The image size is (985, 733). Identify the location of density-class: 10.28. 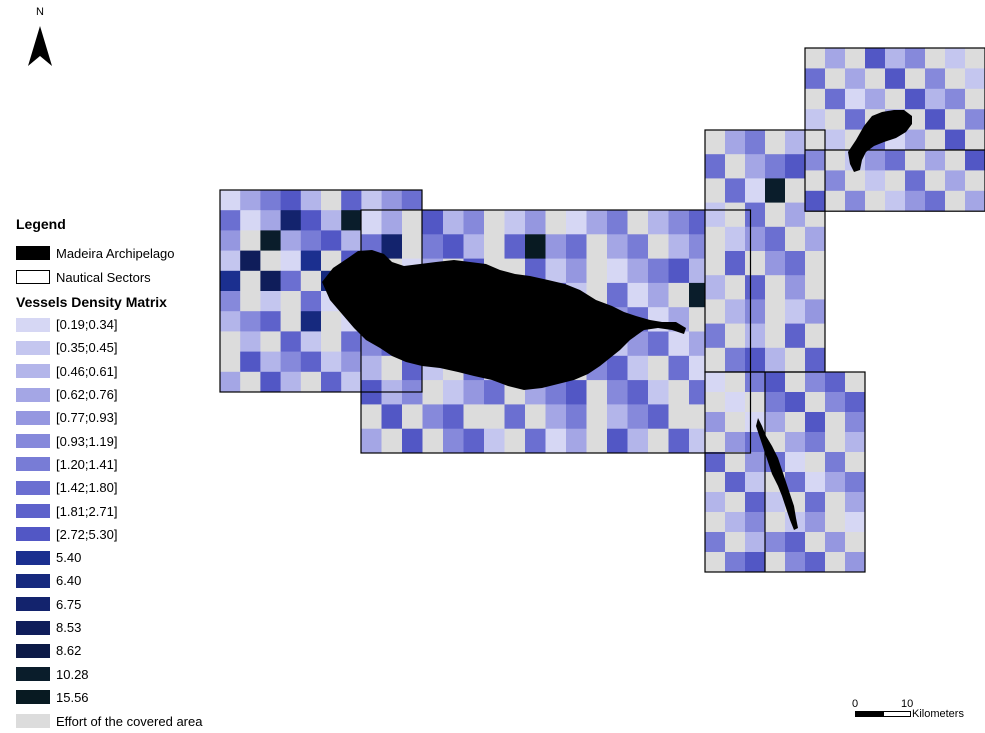
(136, 673).